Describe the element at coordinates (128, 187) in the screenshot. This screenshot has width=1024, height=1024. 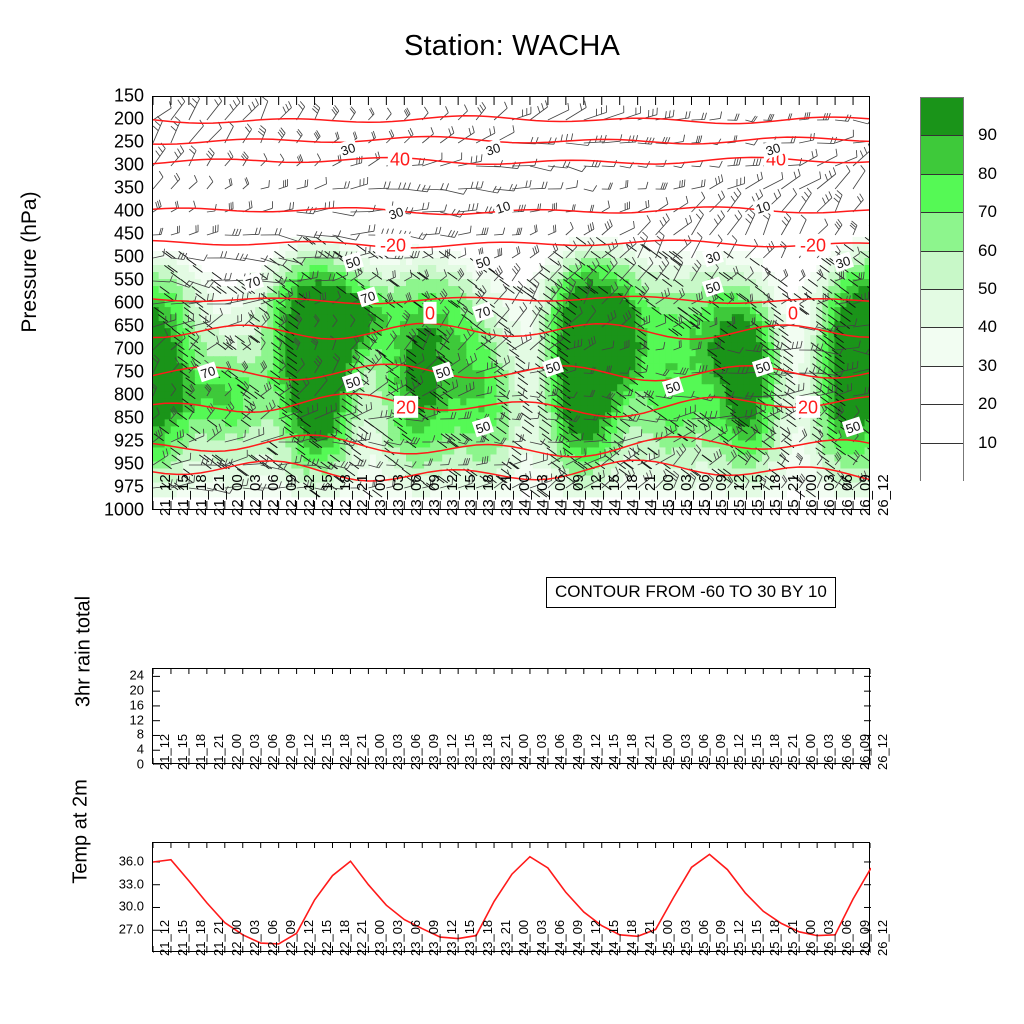
I see `pressure-tick-label: 350` at that location.